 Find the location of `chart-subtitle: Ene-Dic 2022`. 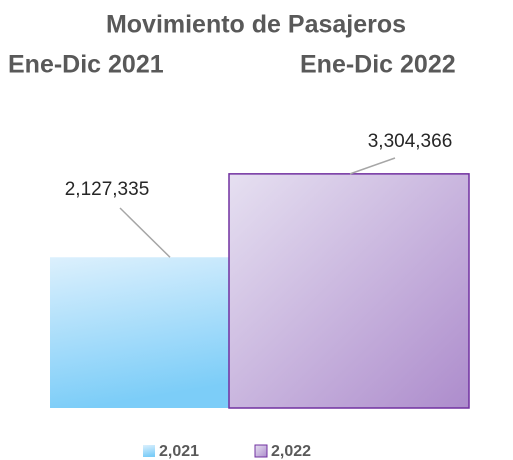

chart-subtitle: Ene-Dic 2022 is located at coordinates (378, 65).